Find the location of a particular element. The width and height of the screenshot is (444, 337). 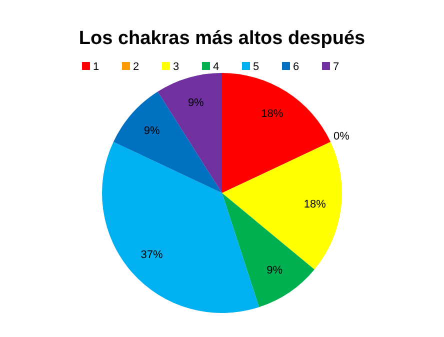

legend-label: 7 is located at coordinates (336, 67).